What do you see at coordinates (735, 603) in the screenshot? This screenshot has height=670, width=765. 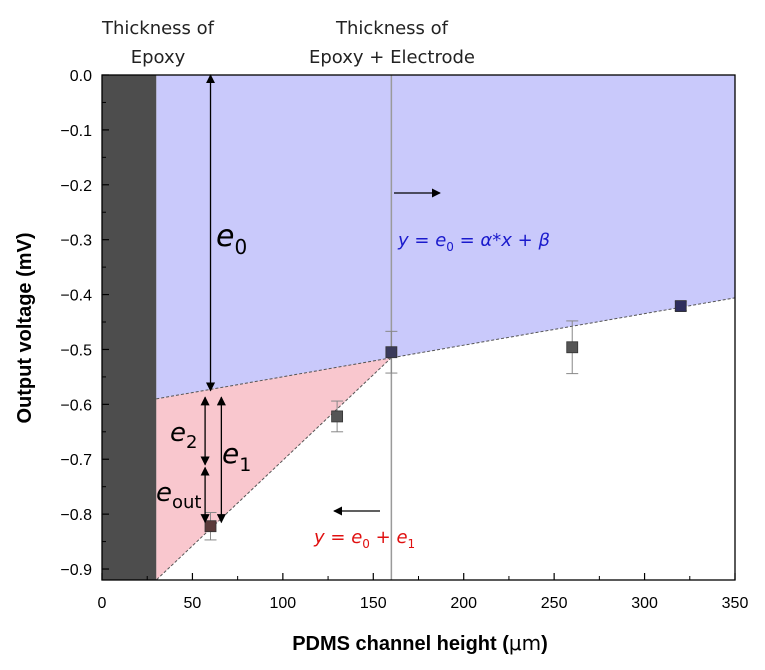 I see `x-tick-label: 350` at bounding box center [735, 603].